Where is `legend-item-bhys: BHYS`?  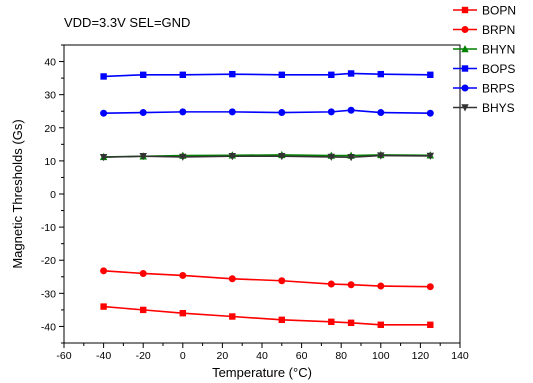 legend-item-bhys: BHYS is located at coordinates (484, 108).